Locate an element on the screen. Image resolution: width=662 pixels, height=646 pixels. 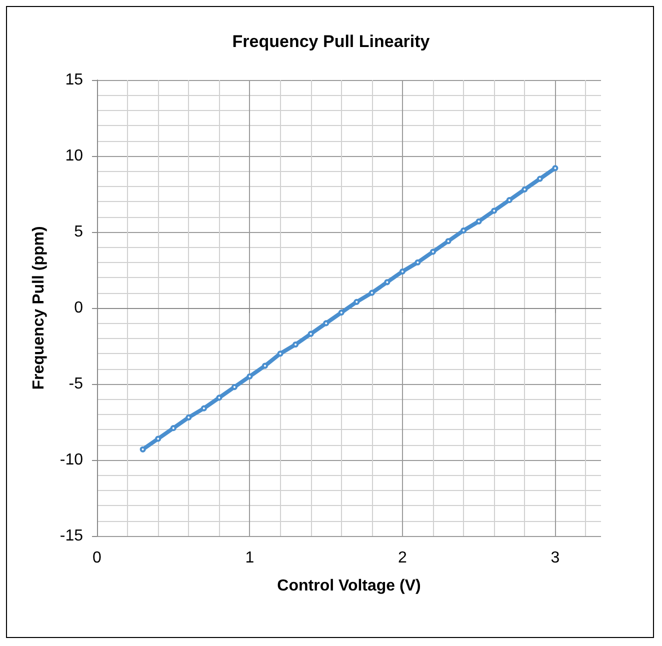
chart-title: Frequency Pull Linearity is located at coordinates (331, 41).